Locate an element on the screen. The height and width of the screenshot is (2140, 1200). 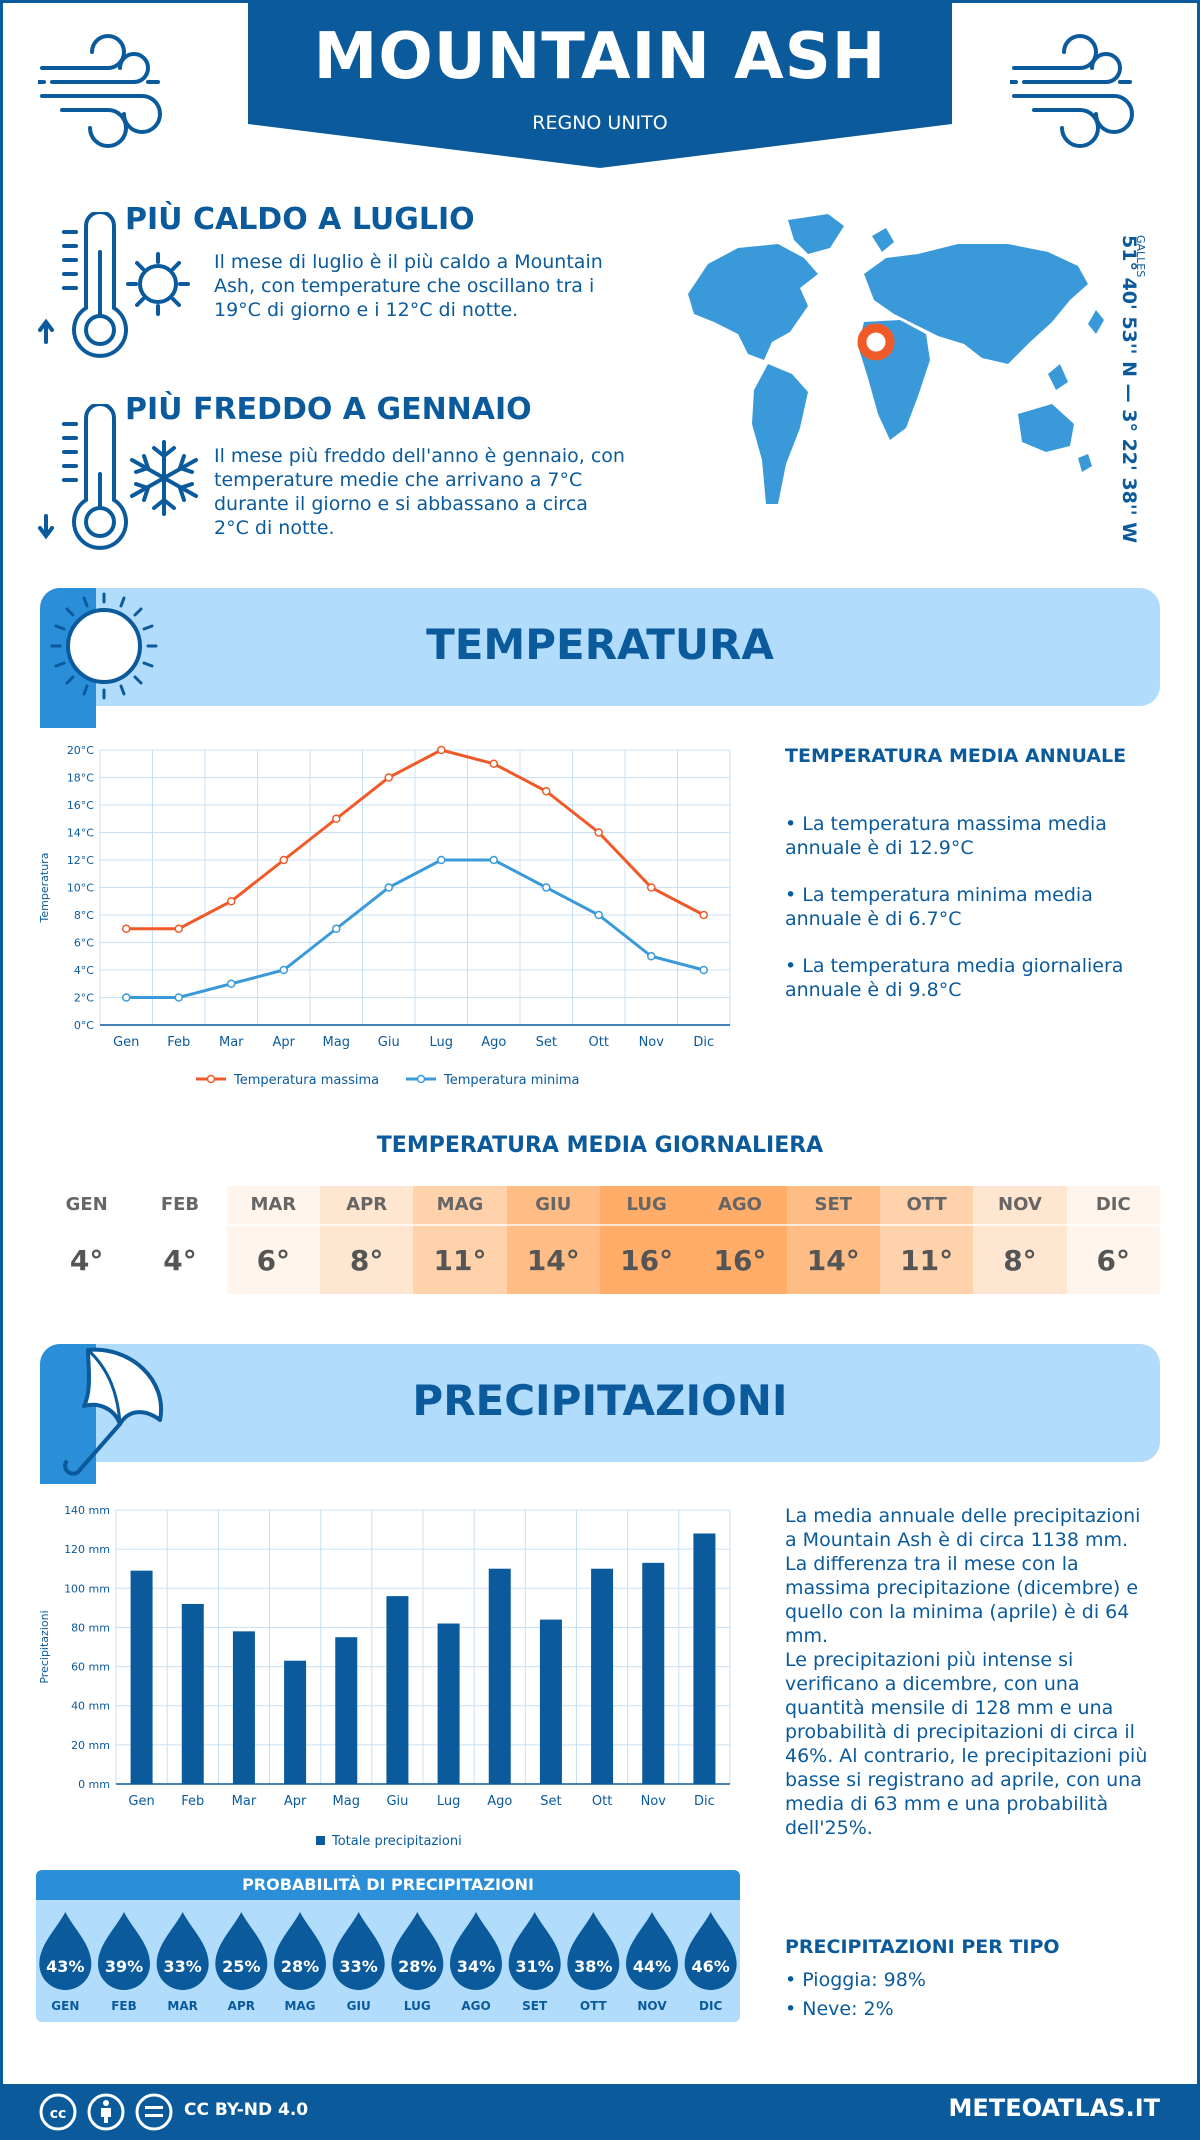
drop-percentage: 46% is located at coordinates (711, 1966).